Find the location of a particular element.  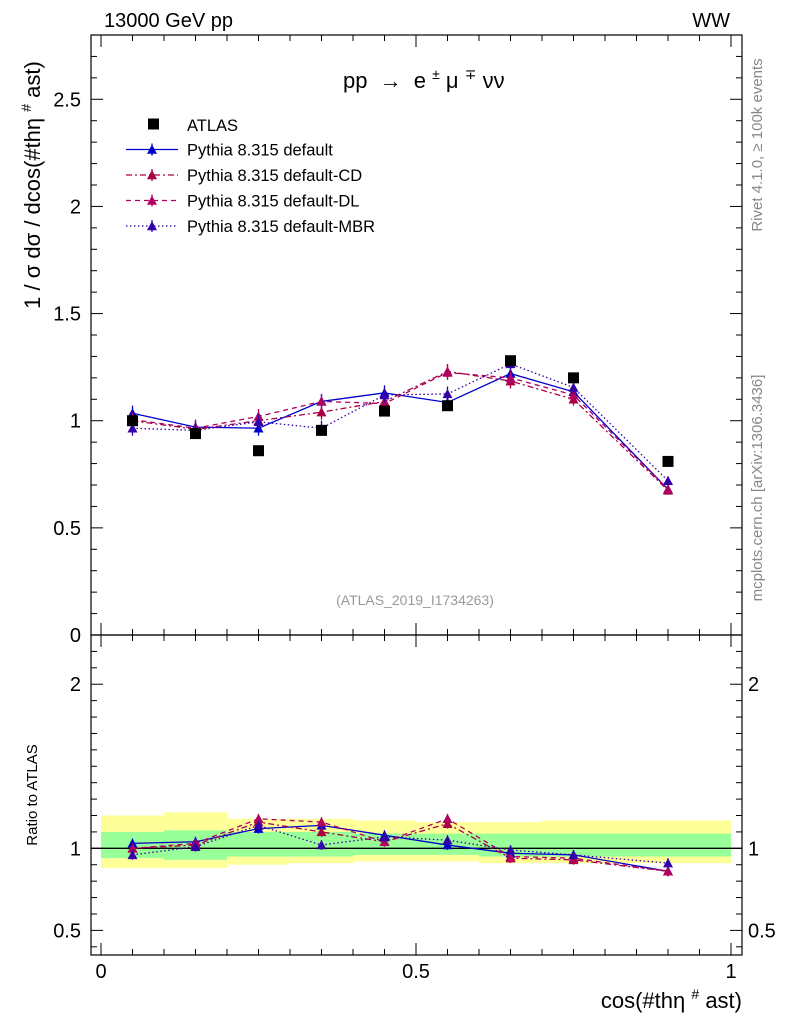

x-axis-label: cos(#thη # ast) is located at coordinates (671, 996).